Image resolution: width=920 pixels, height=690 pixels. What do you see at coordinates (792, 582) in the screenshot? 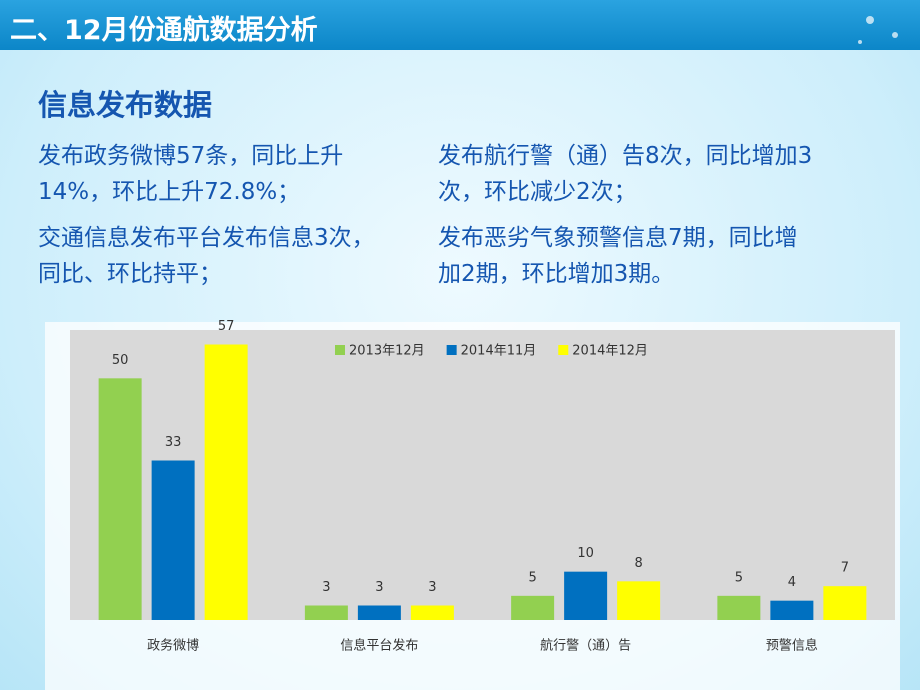
I see `value-label: 4` at bounding box center [792, 582].